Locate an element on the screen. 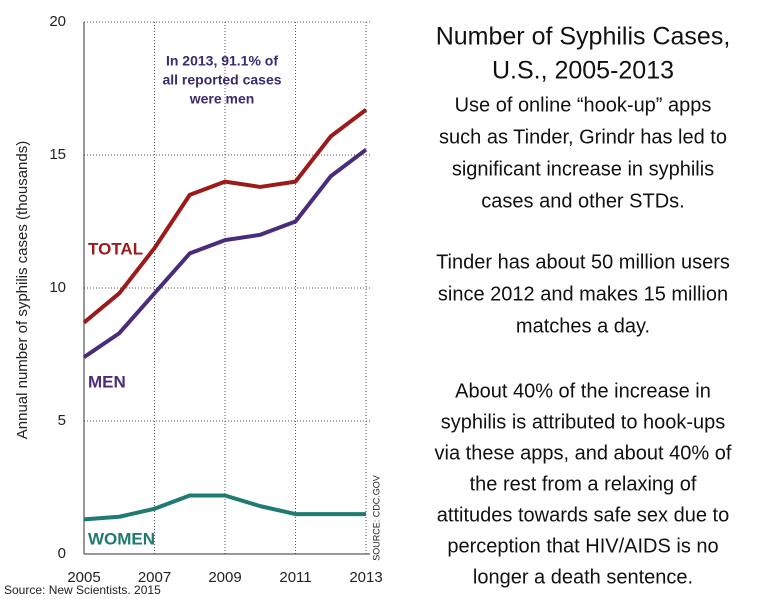 This screenshot has height=599, width=760. body-text: such as Tinder, Grindr has led to is located at coordinates (583, 137).